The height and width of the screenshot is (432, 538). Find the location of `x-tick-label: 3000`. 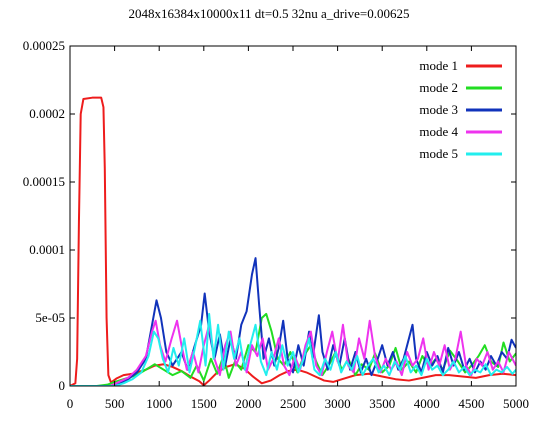

x-tick-label: 3000 is located at coordinates (338, 403).